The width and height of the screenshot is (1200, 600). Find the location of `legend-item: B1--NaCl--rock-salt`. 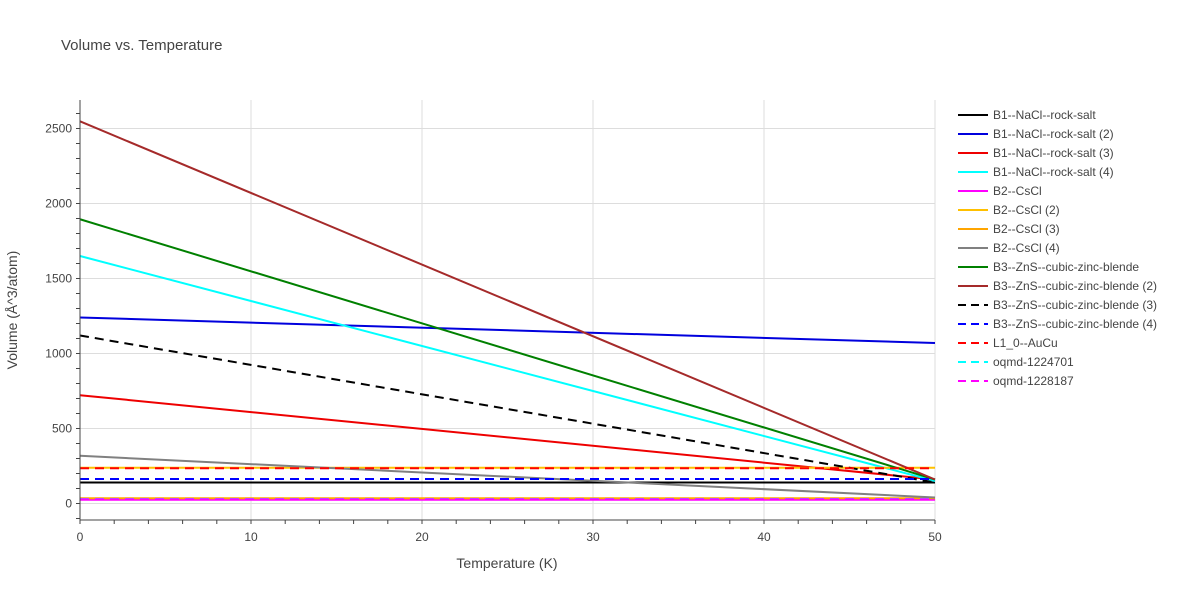

legend-item: B1--NaCl--rock-salt is located at coordinates (1027, 115).